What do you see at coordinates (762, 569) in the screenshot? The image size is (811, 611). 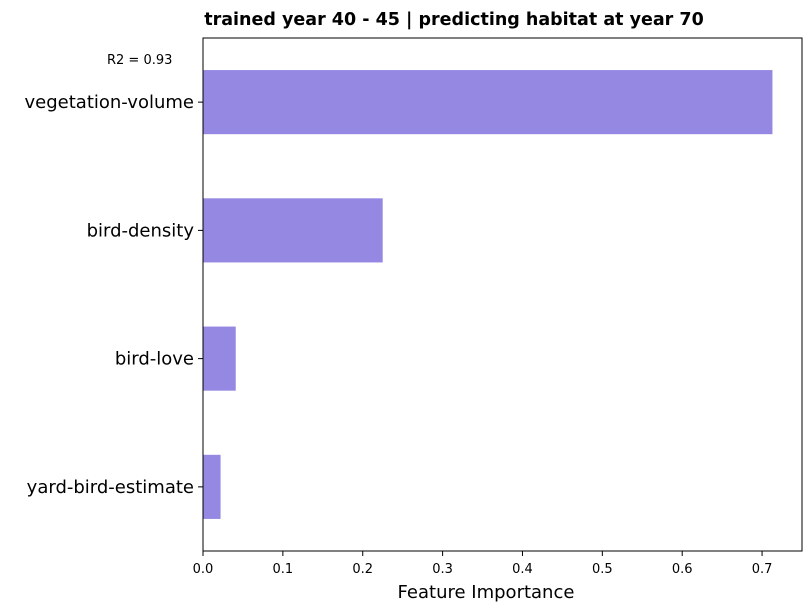 I see `x-tick-label: 0.7` at bounding box center [762, 569].